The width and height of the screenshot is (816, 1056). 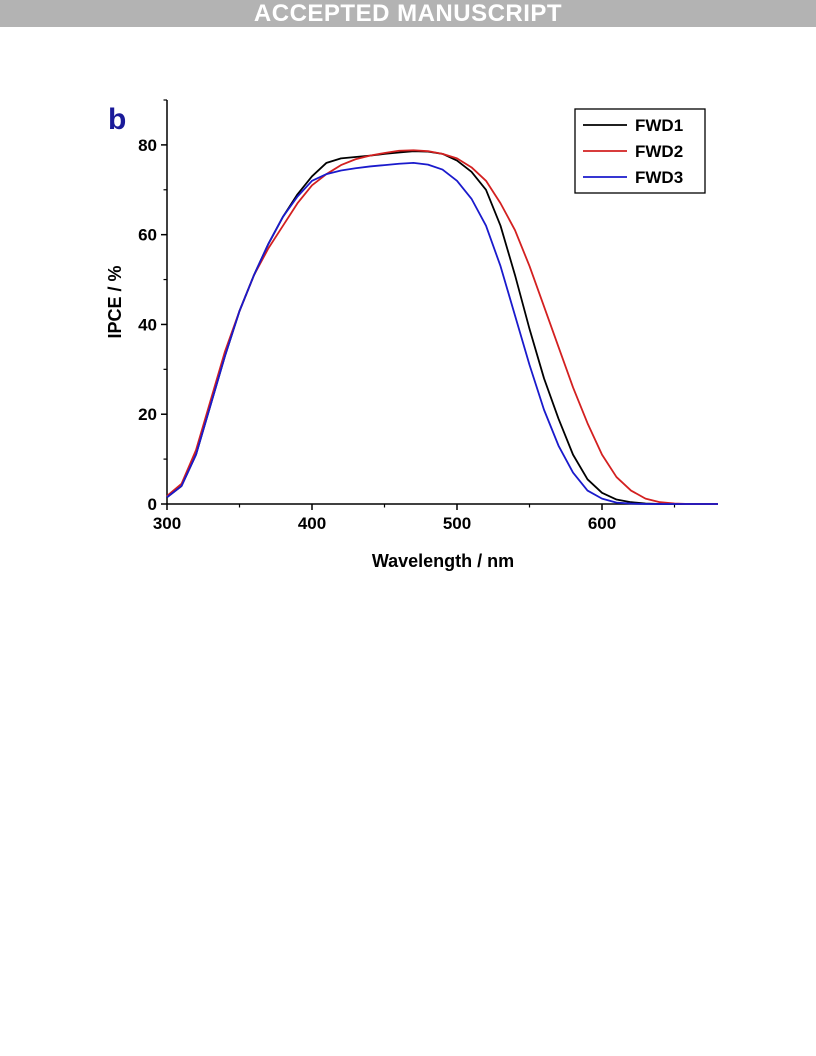 What do you see at coordinates (659, 177) in the screenshot?
I see `legend-label-fwd3: FWD3` at bounding box center [659, 177].